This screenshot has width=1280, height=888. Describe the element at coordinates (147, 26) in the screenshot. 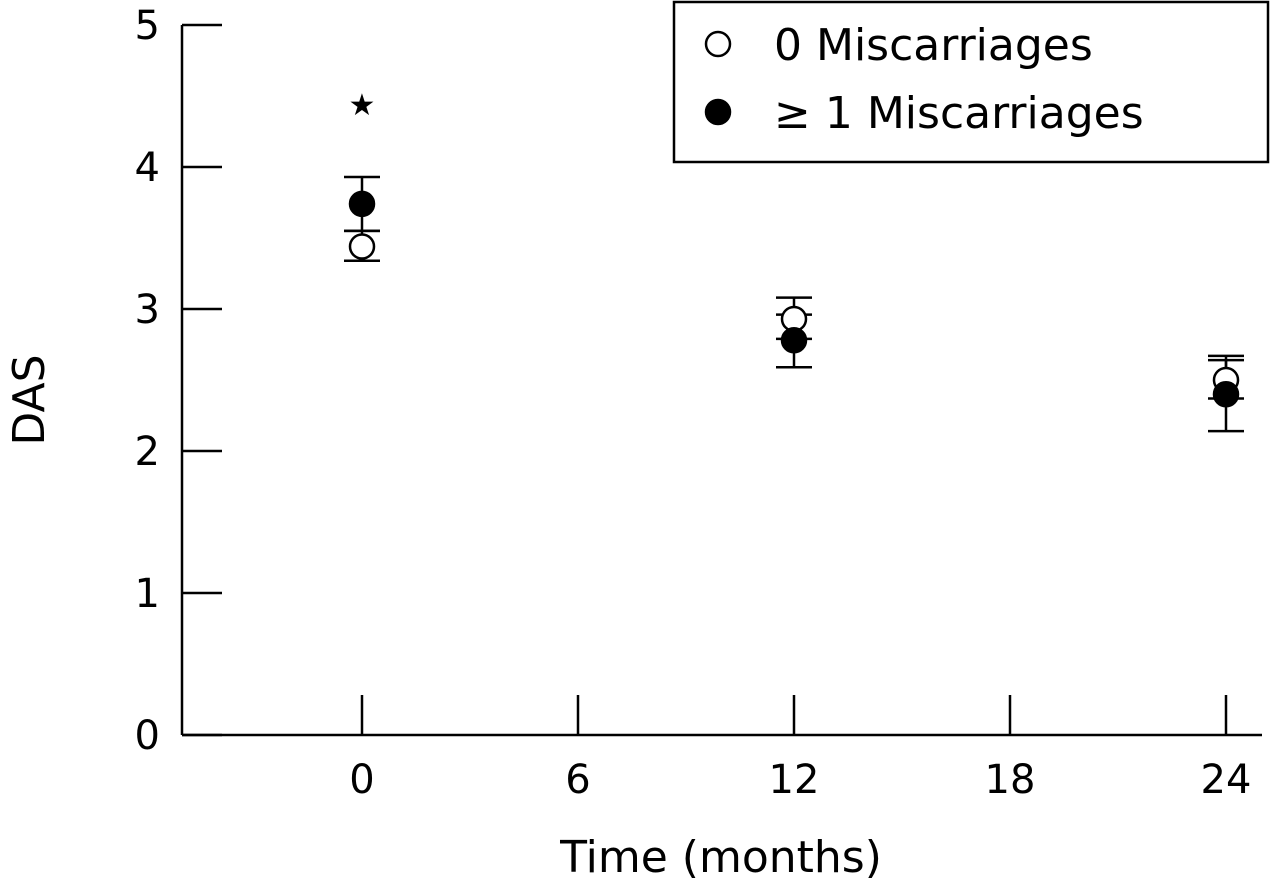

I see `y-tick-label: 5` at that location.